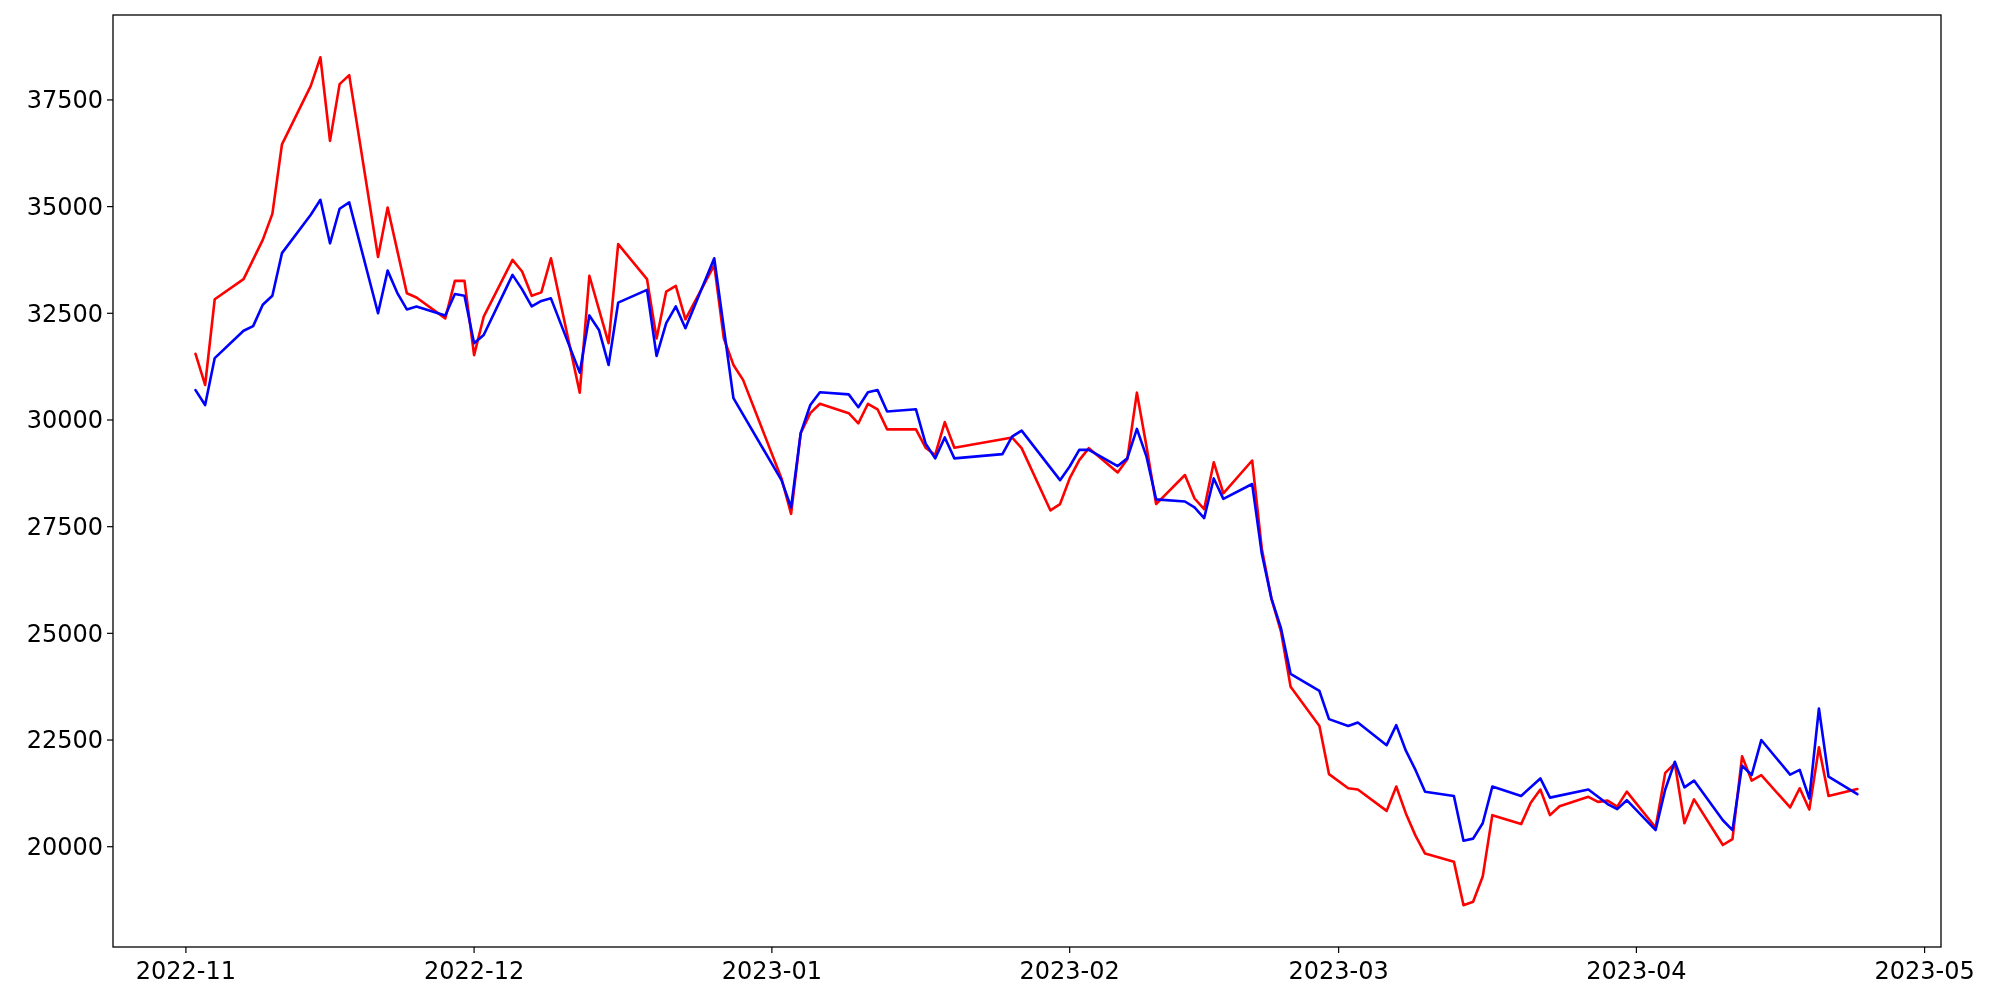 The width and height of the screenshot is (2000, 1000). What do you see at coordinates (64, 527) in the screenshot?
I see `y-tick-label: 27500` at bounding box center [64, 527].